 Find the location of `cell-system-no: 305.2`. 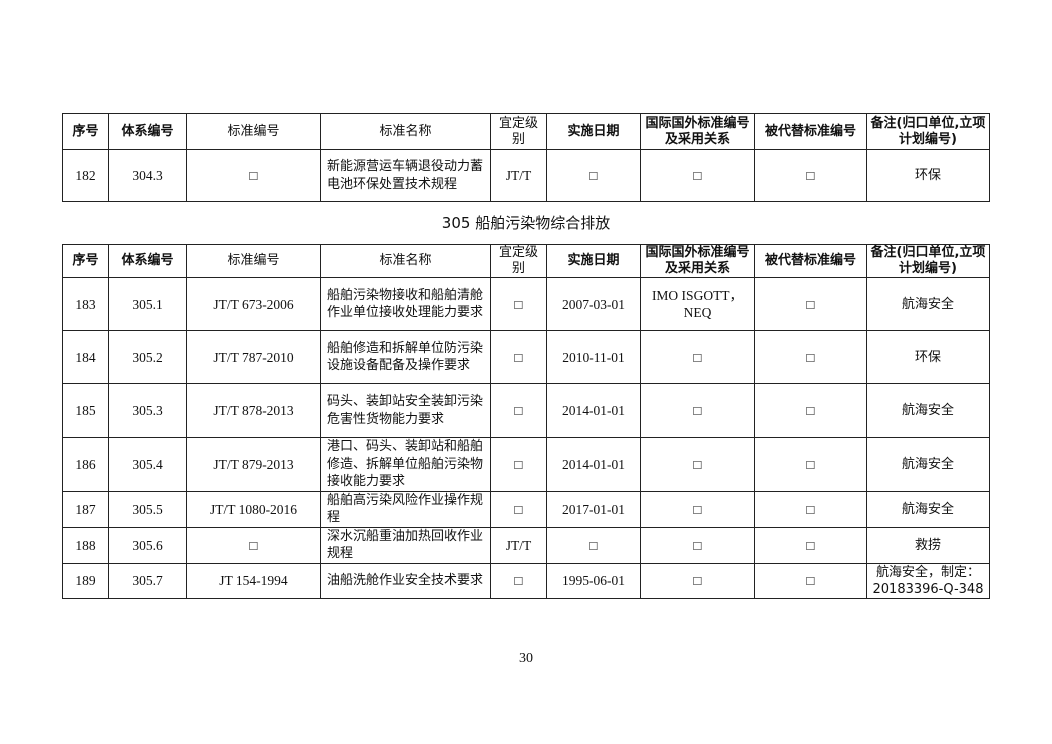

cell-system-no: 305.2 is located at coordinates (147, 357).